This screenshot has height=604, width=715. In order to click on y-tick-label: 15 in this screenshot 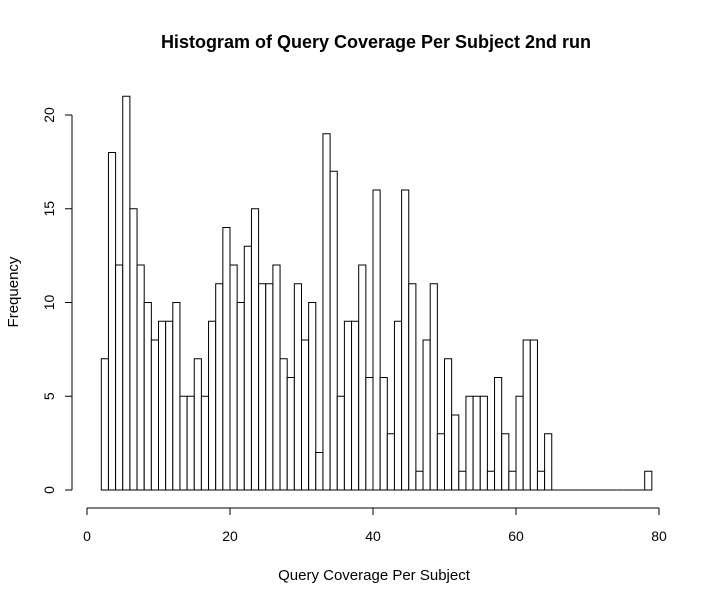, I will do `click(49, 209)`.